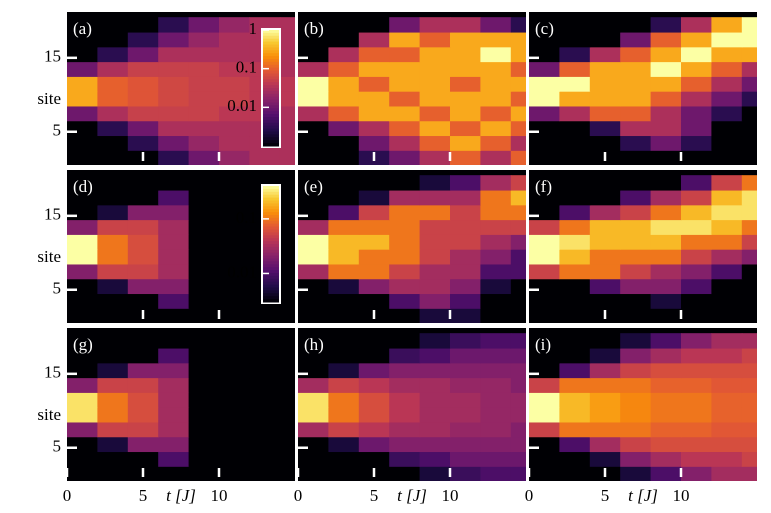 The height and width of the screenshot is (513, 771). Describe the element at coordinates (219, 495) in the screenshot. I see `x-tick-label: 10` at that location.